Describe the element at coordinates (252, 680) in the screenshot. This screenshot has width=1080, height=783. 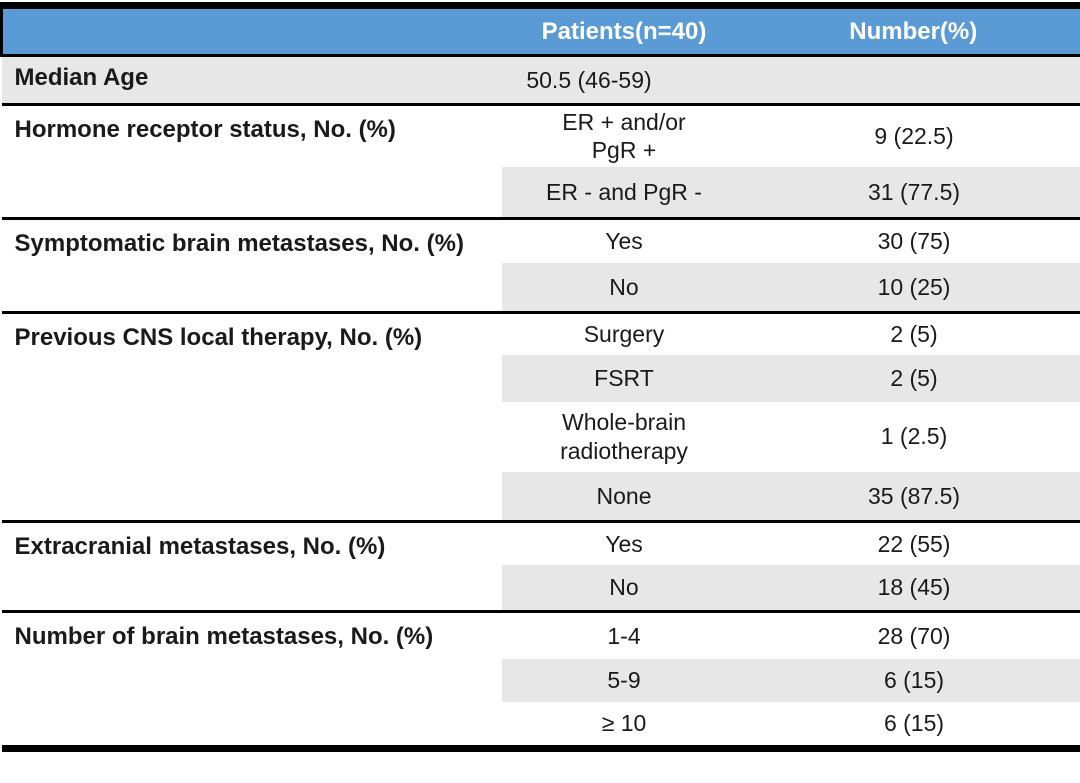
I see `row-label: Number of brain metastases, No. (%)` at that location.